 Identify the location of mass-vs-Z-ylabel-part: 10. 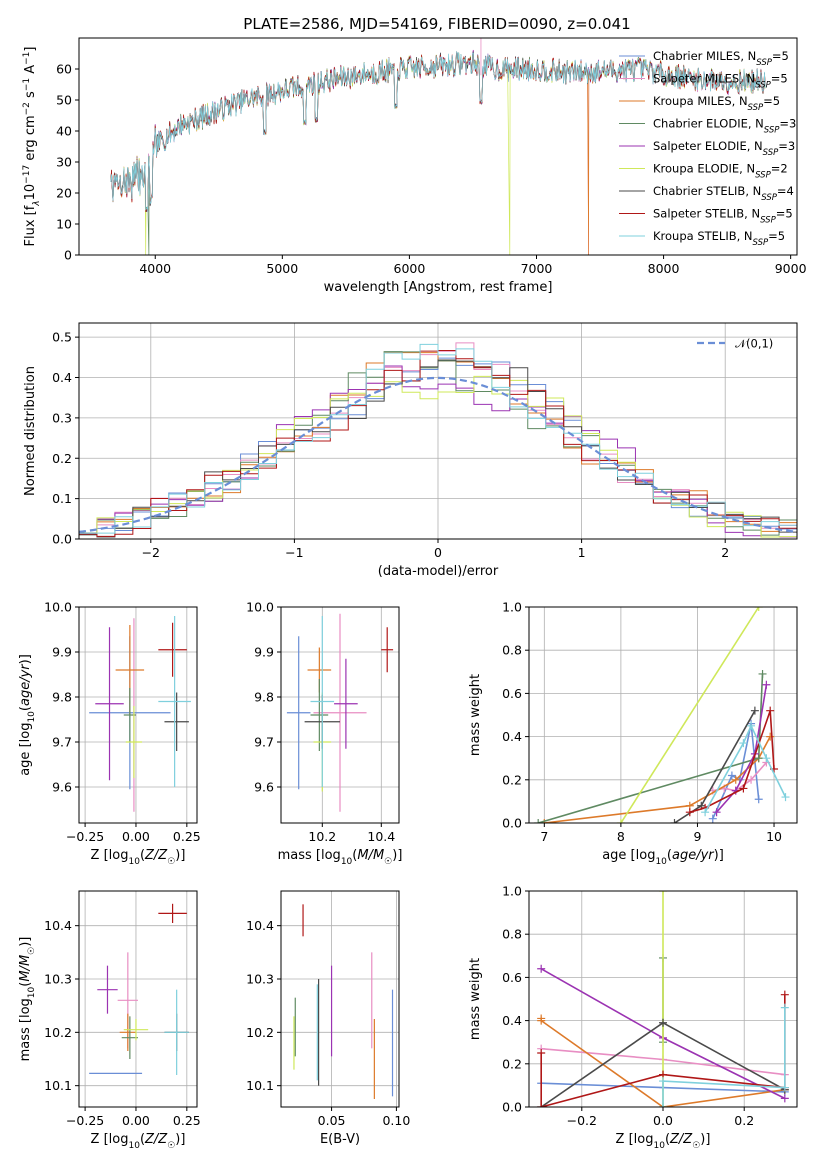
(32, 992).